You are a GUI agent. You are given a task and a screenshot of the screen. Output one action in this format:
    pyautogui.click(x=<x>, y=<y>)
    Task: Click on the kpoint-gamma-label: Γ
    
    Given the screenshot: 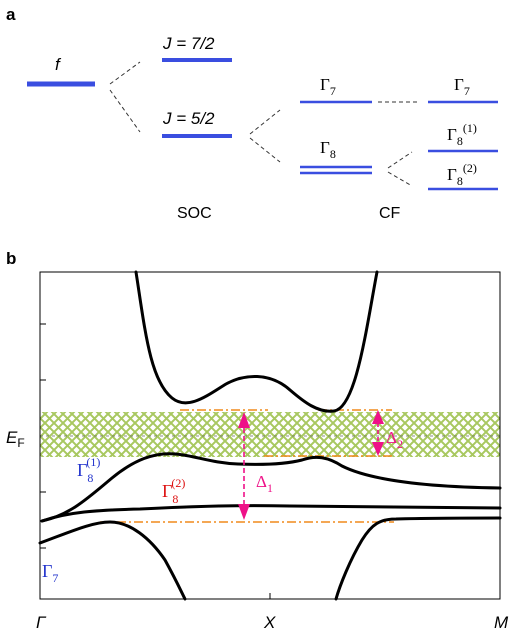 What is the action you would take?
    pyautogui.click(x=41, y=622)
    